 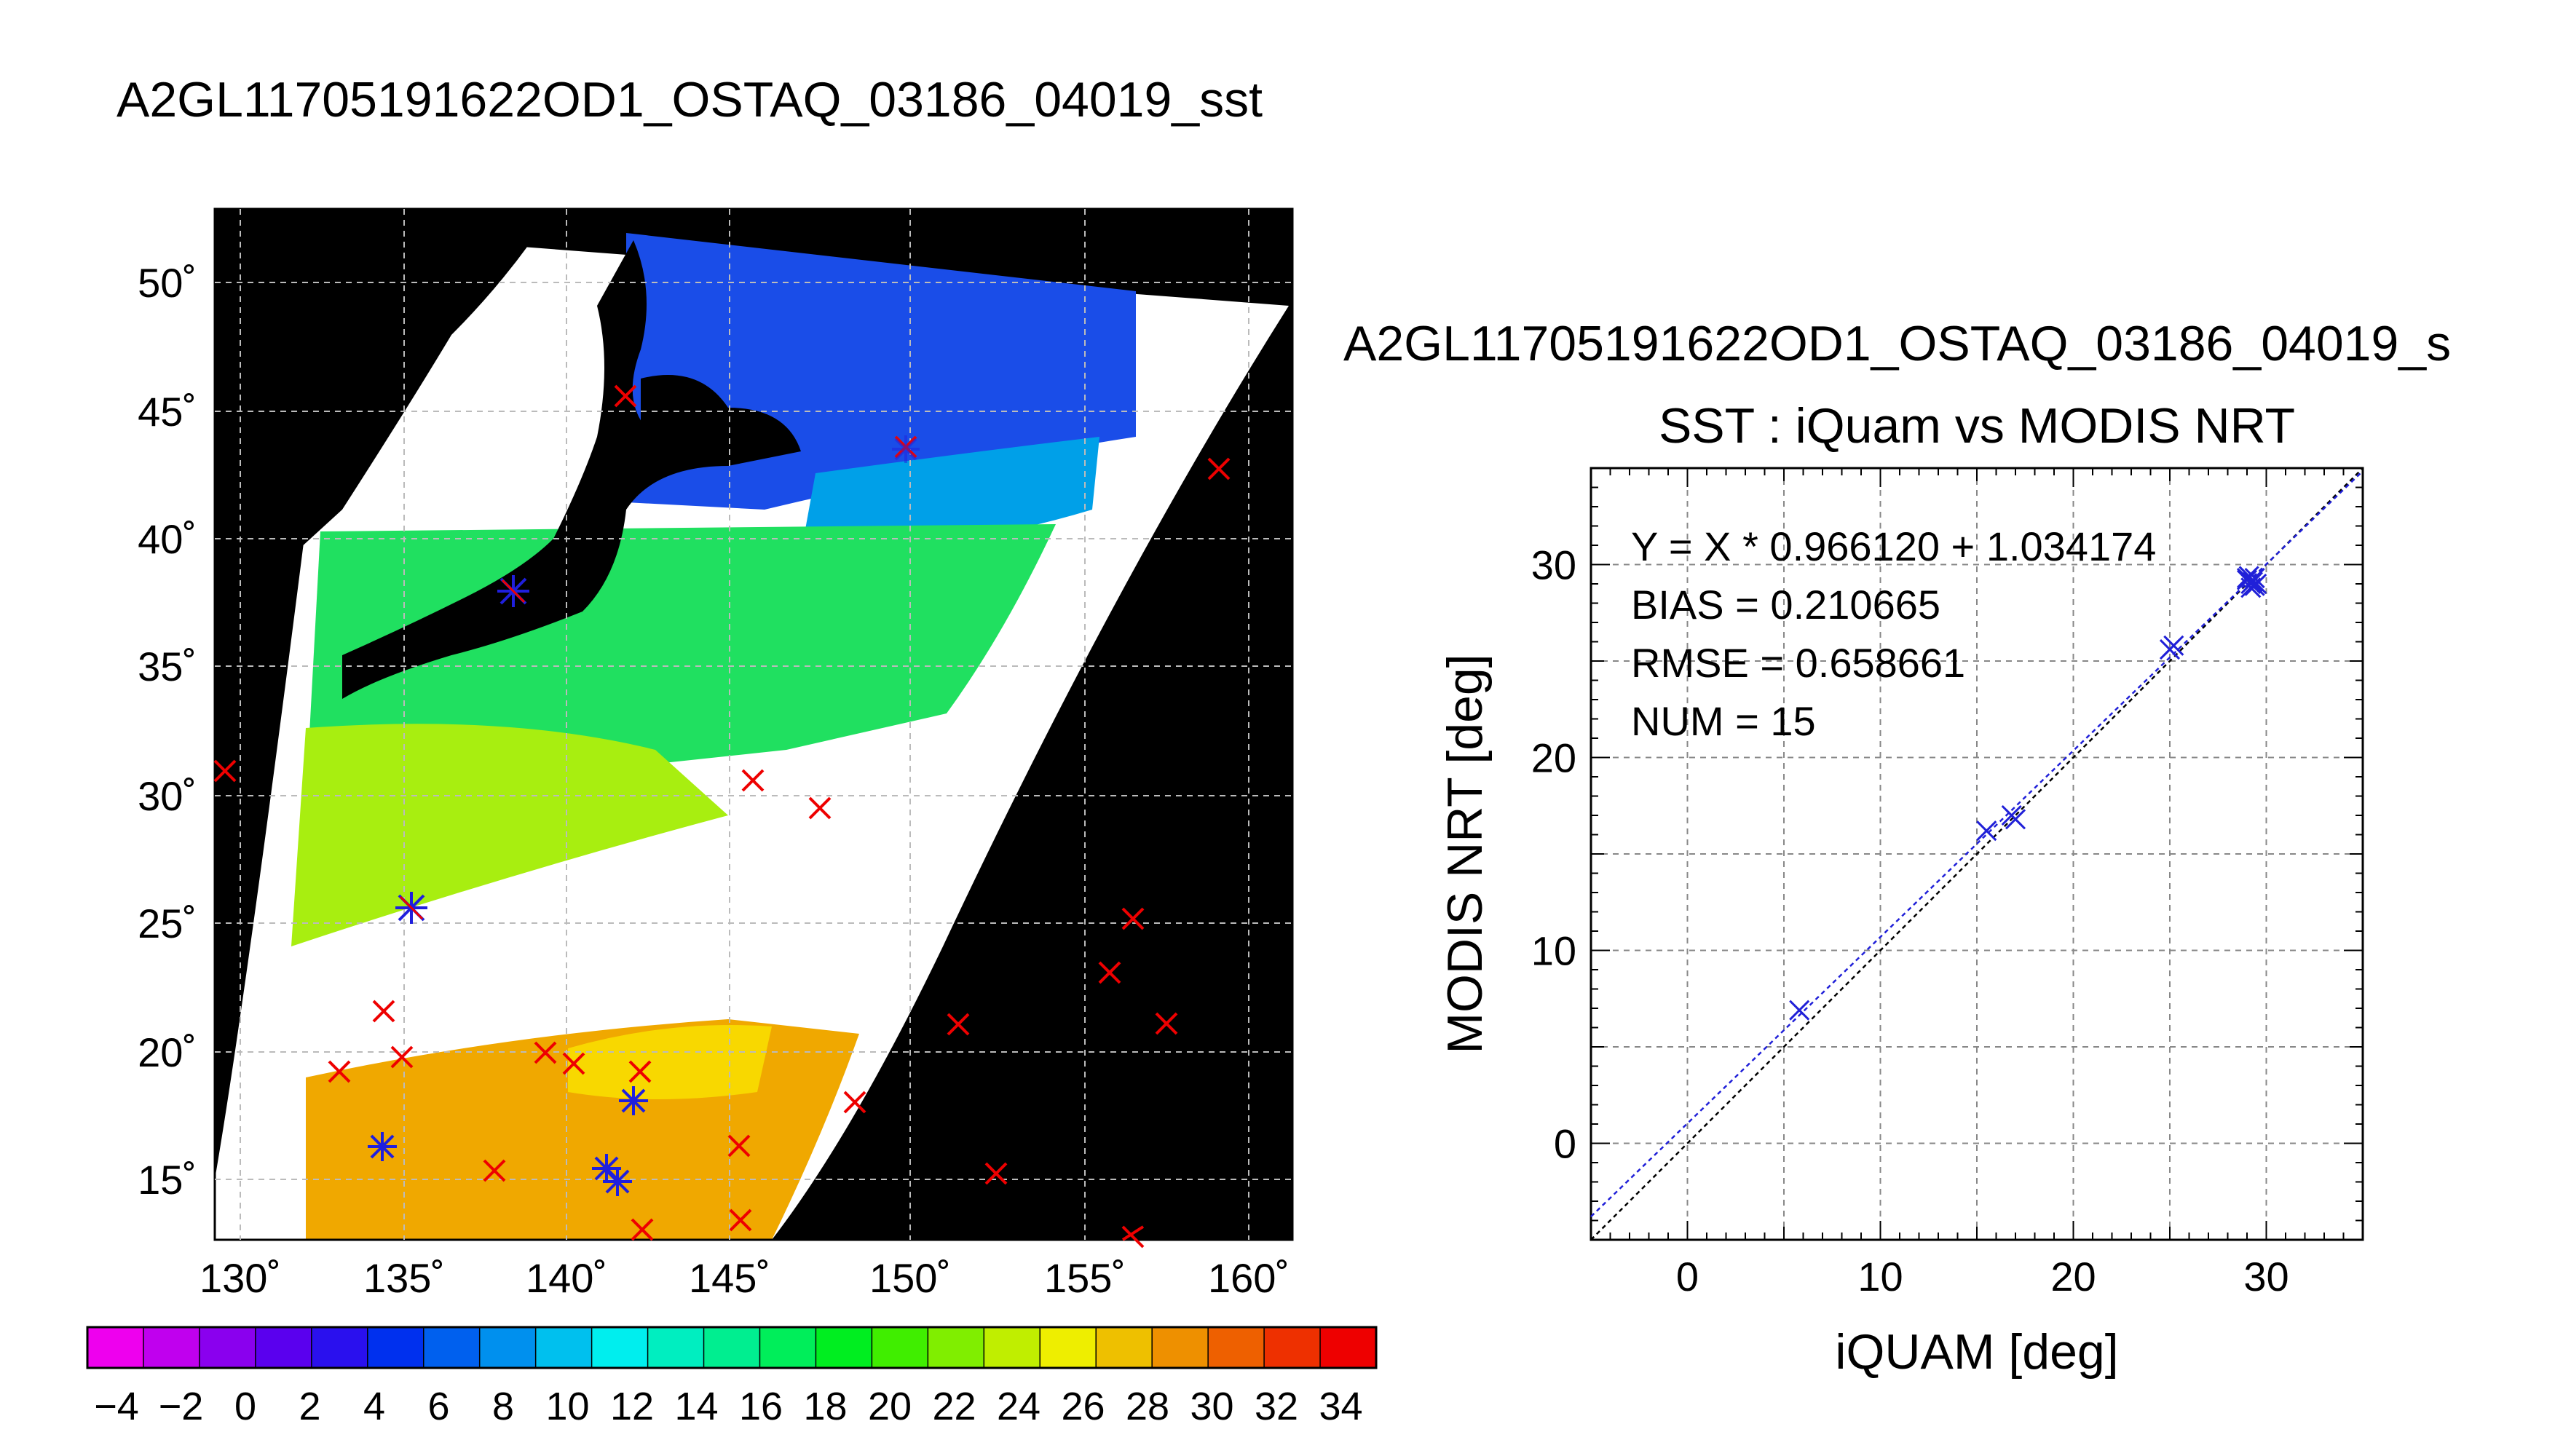 I want to click on scatter-points, so click(x=2028, y=793).